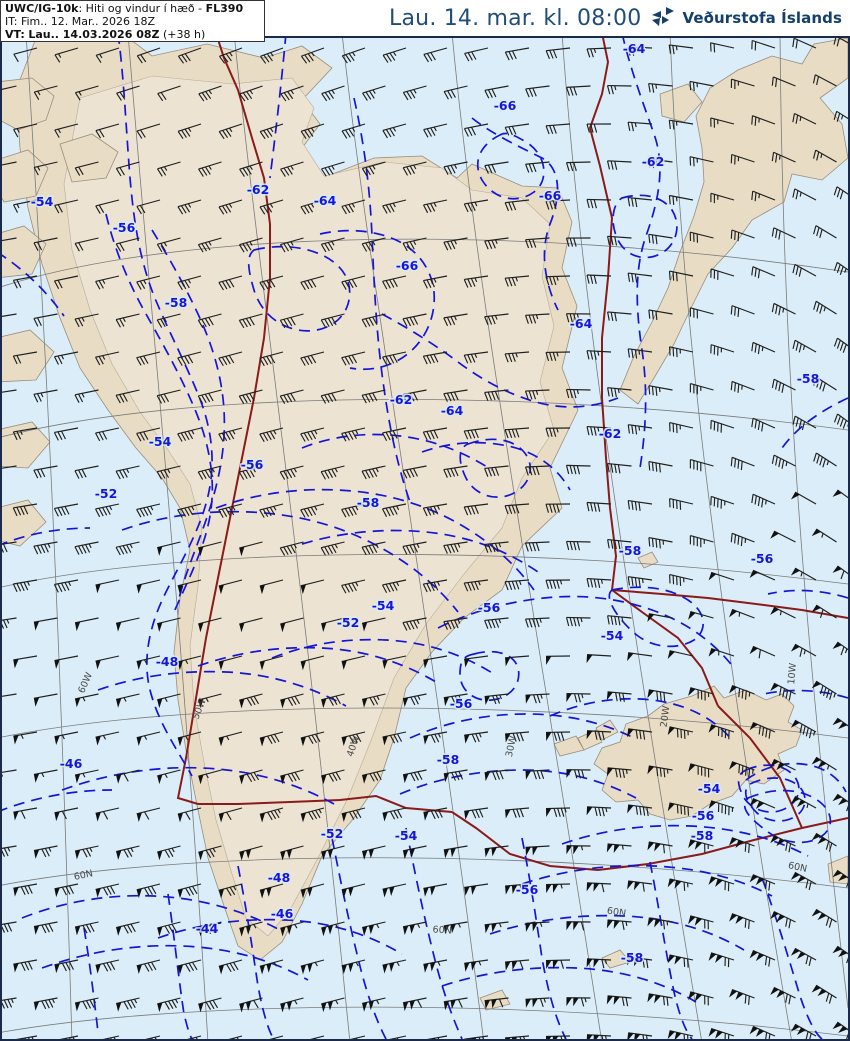 The image size is (850, 1041). Describe the element at coordinates (282, 913) in the screenshot. I see `isotherm-label: -46` at that location.